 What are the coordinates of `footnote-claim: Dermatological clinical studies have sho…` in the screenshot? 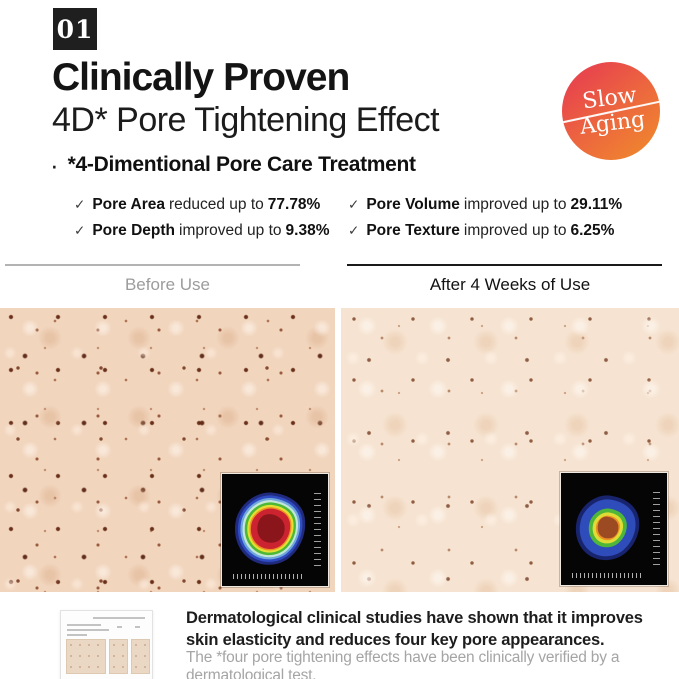 It's located at (414, 629).